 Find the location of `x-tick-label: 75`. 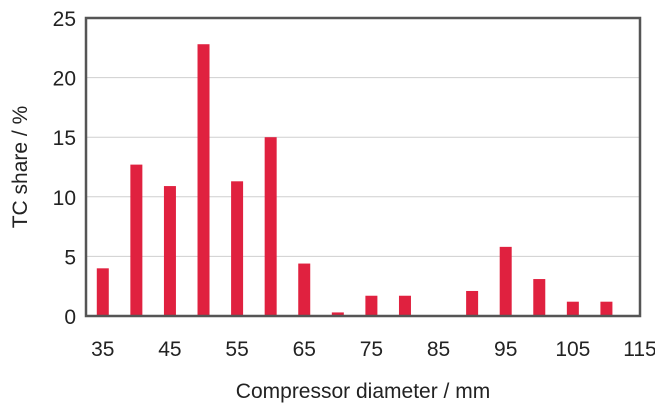

x-tick-label: 75 is located at coordinates (371, 349).